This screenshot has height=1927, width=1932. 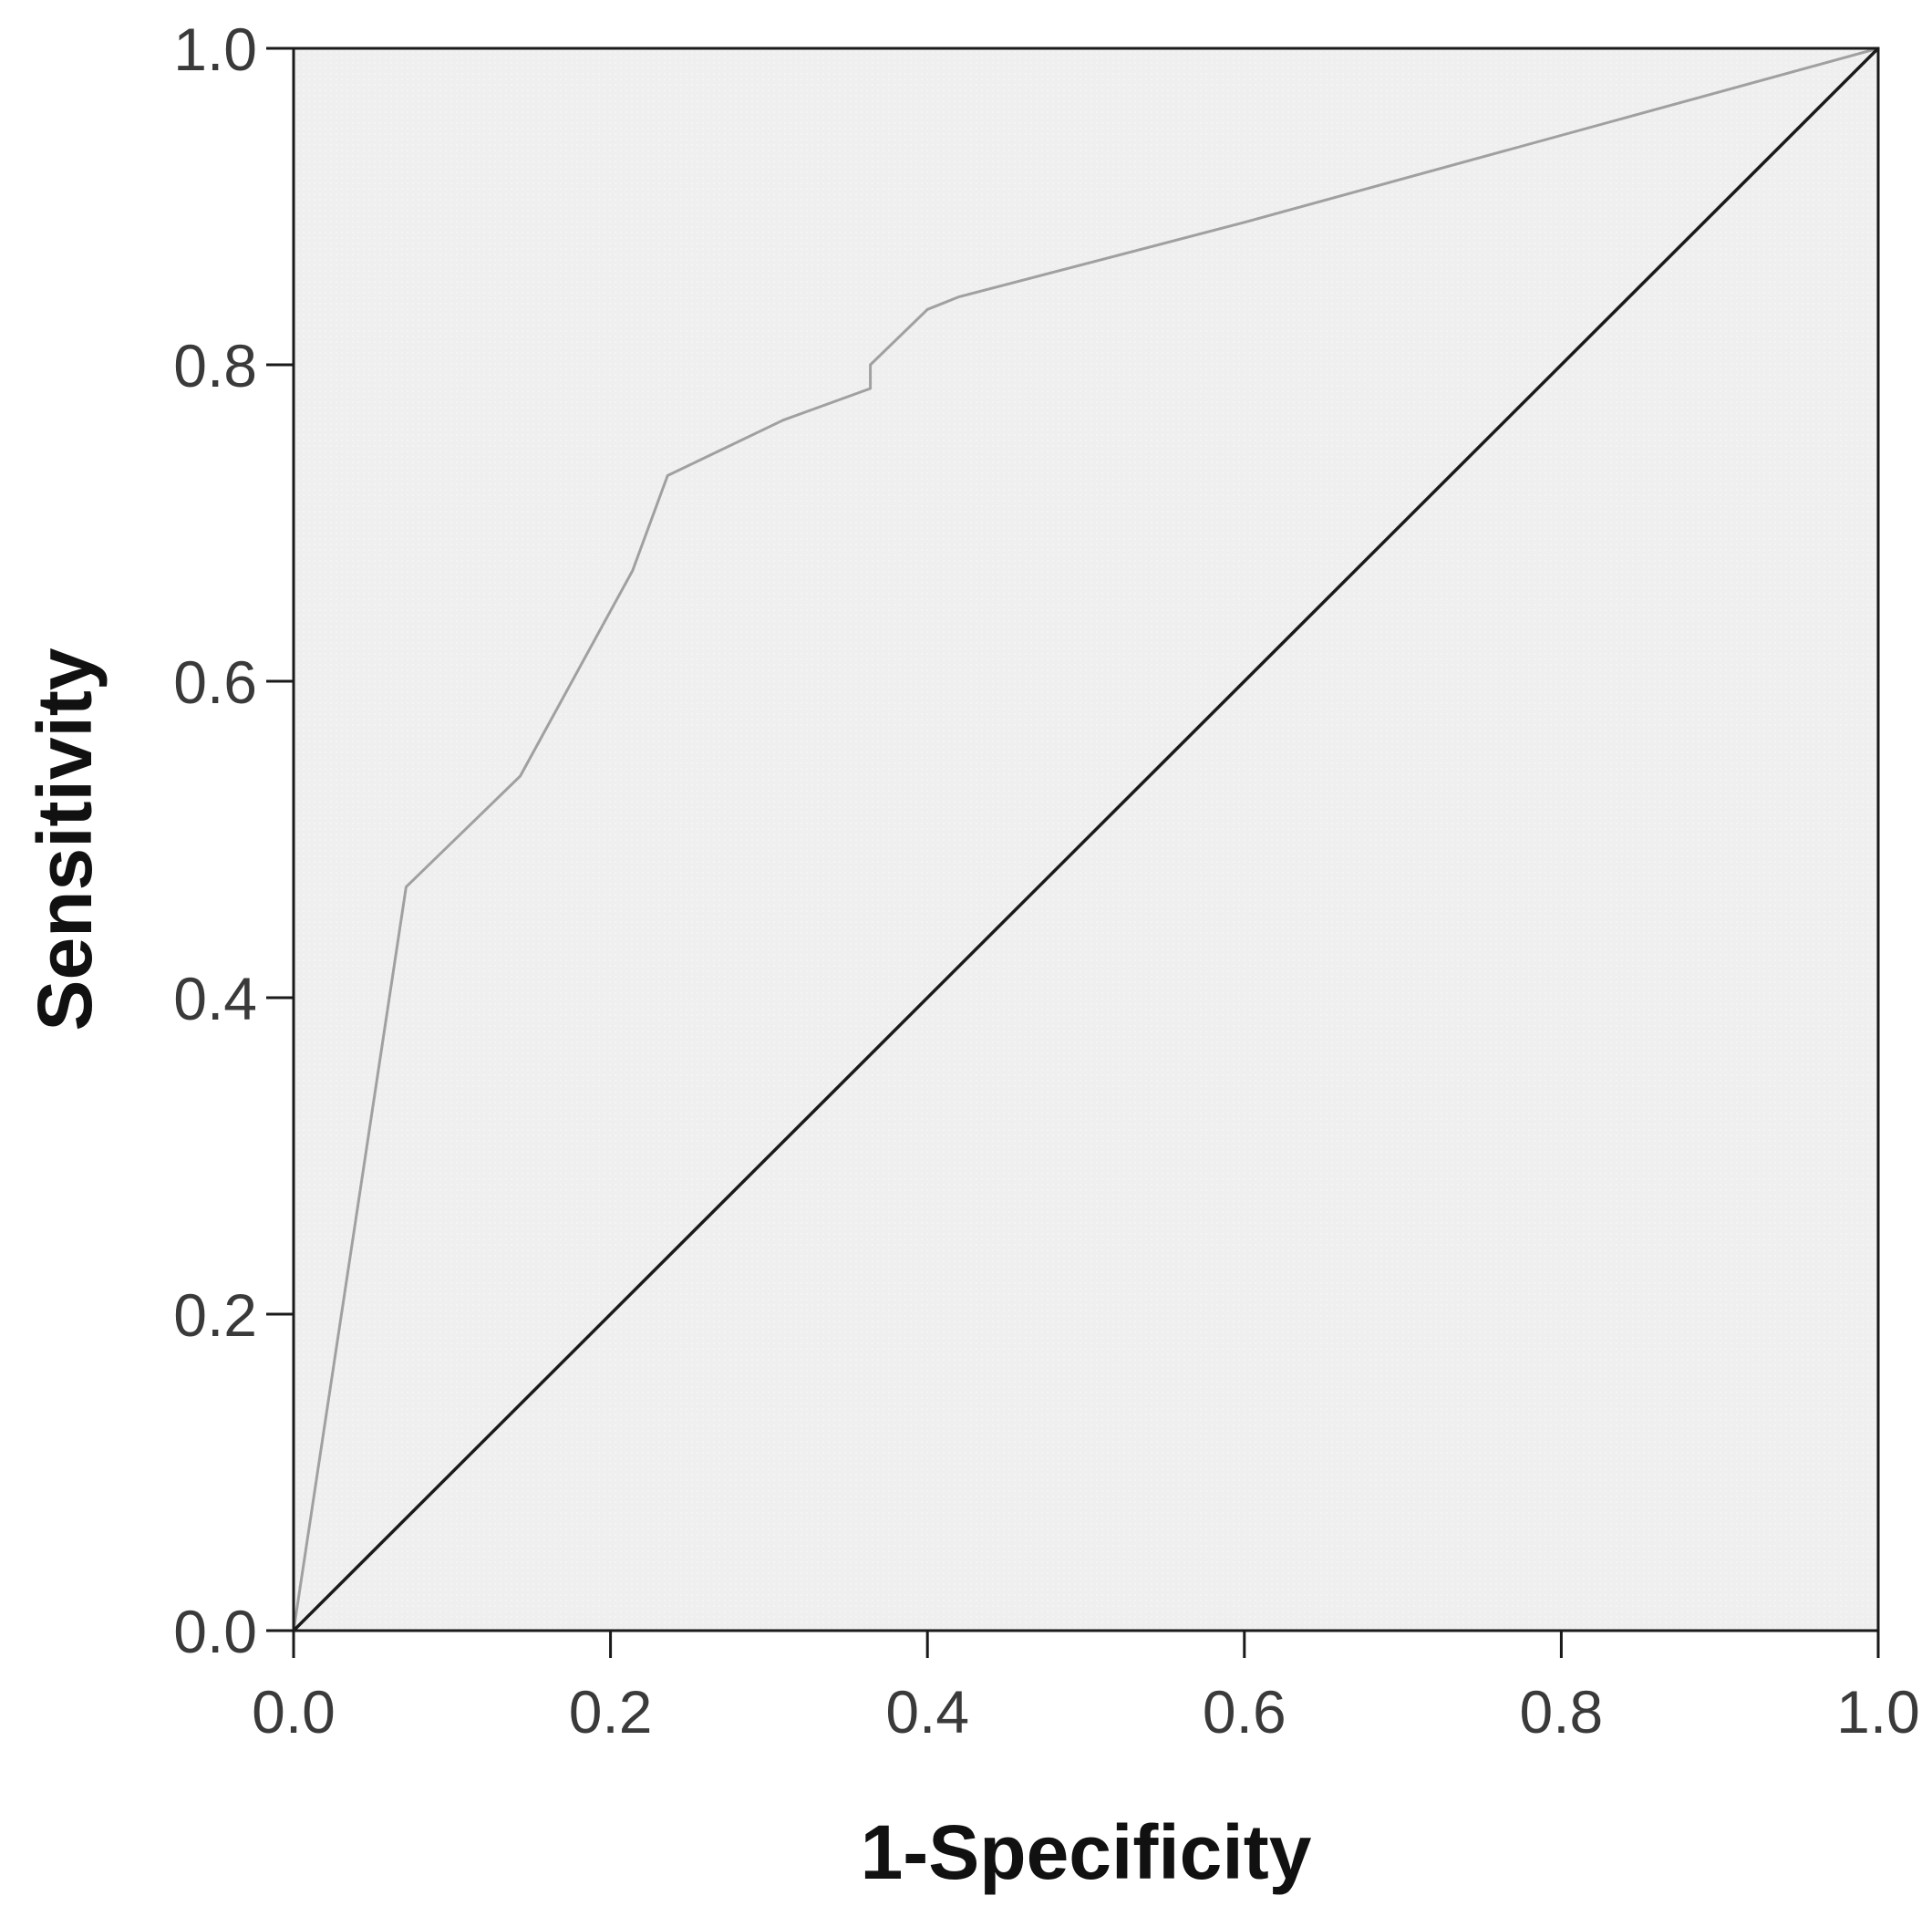 What do you see at coordinates (65, 839) in the screenshot?
I see `y-axis-title: Sensitivity` at bounding box center [65, 839].